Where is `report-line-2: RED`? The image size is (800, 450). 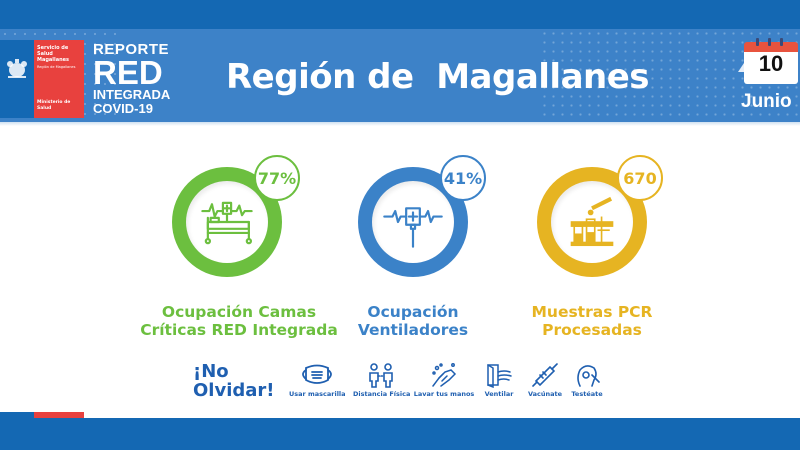 report-line-2: RED is located at coordinates (128, 72).